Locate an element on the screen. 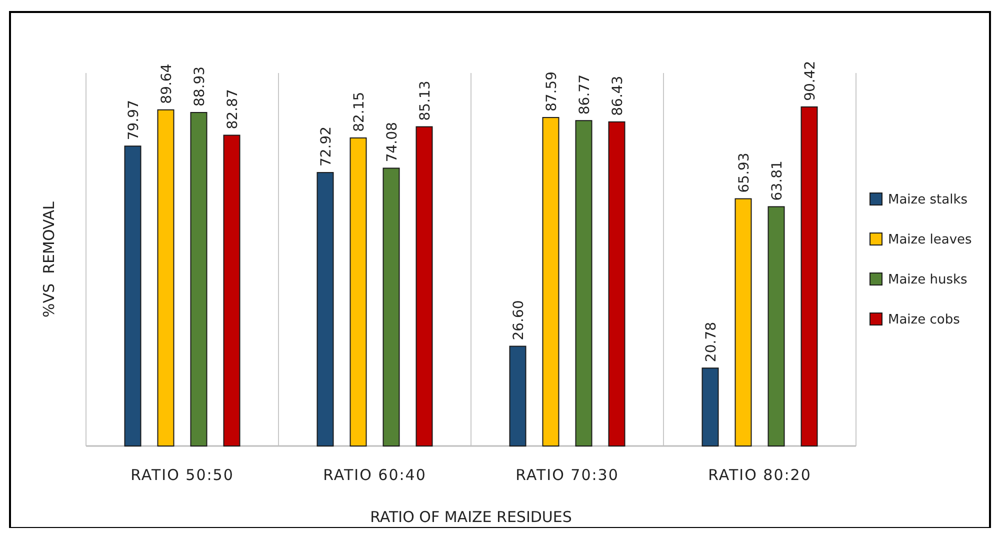  data-label: 90.42 is located at coordinates (810, 80).